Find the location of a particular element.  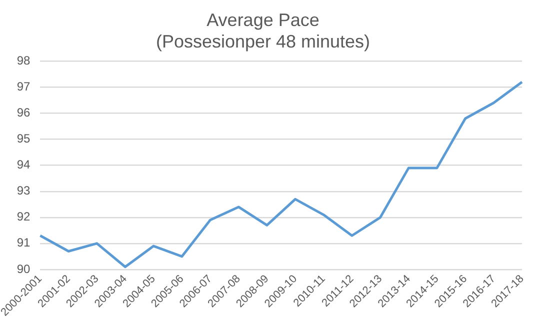

y-tick-label: 92 is located at coordinates (23, 217).